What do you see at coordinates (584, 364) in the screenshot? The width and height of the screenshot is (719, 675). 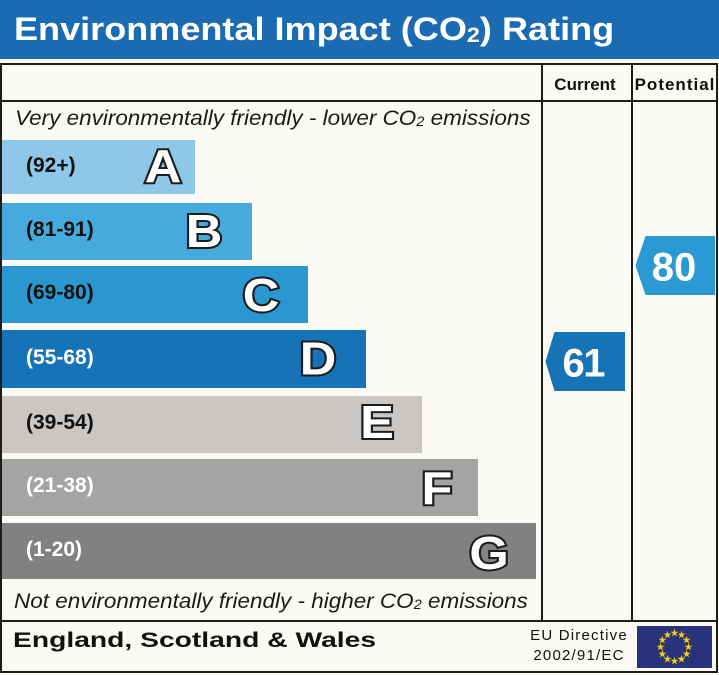 I see `svg-text: 61` at bounding box center [584, 364].